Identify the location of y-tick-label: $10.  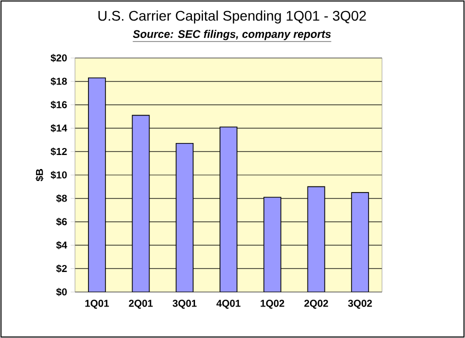
(58, 175).